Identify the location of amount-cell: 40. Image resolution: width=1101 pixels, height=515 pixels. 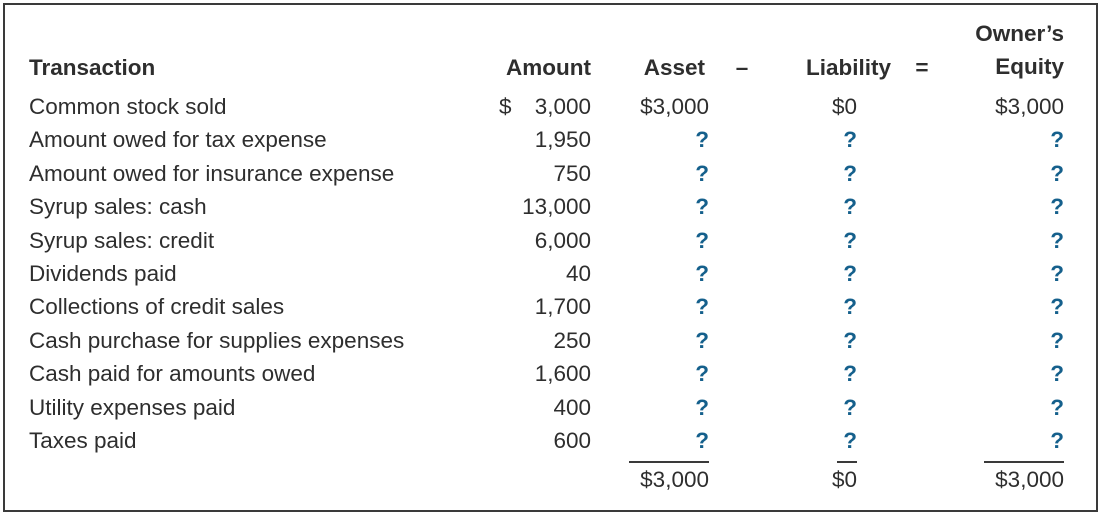
(533, 273).